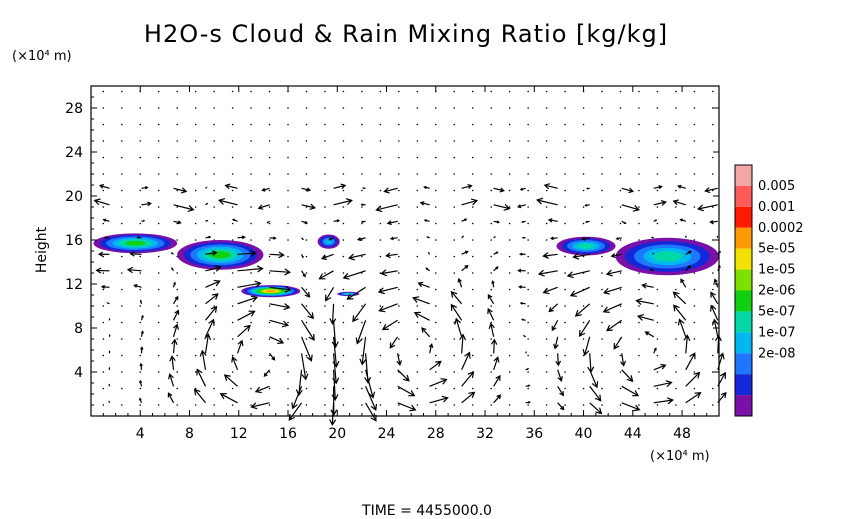 This screenshot has width=854, height=519. Describe the element at coordinates (777, 311) in the screenshot. I see `colorbar-label: 5e-07` at that location.